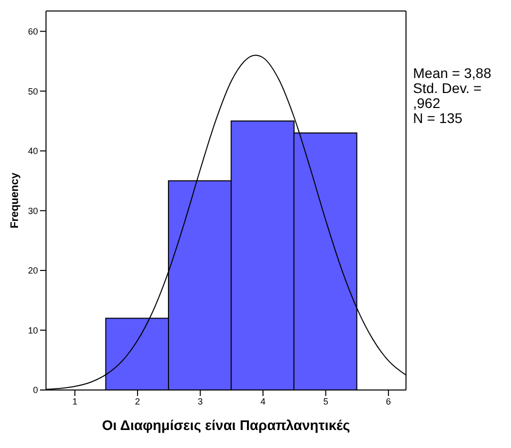  I want to click on x-tick-label: 4, so click(263, 401).